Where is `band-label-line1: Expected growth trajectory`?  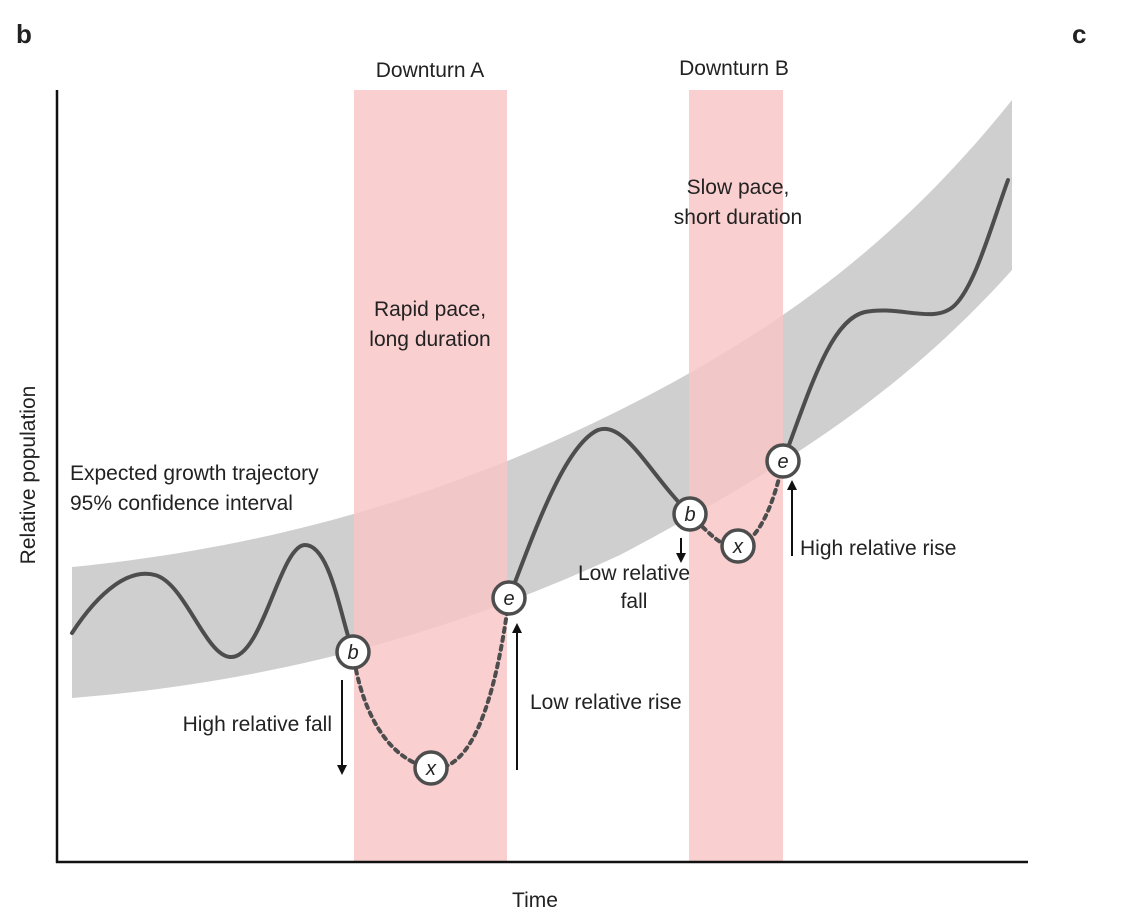
band-label-line1: Expected growth trajectory is located at coordinates (194, 473).